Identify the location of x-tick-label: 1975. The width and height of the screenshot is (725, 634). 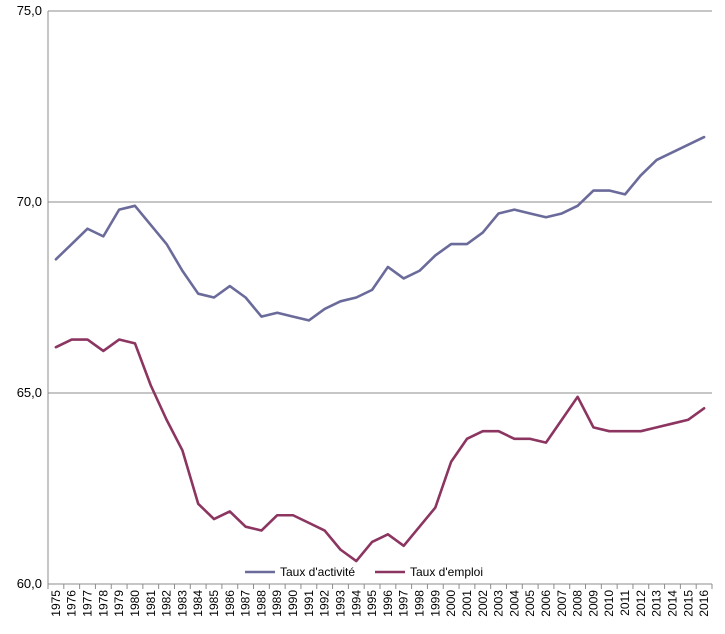
(56, 603).